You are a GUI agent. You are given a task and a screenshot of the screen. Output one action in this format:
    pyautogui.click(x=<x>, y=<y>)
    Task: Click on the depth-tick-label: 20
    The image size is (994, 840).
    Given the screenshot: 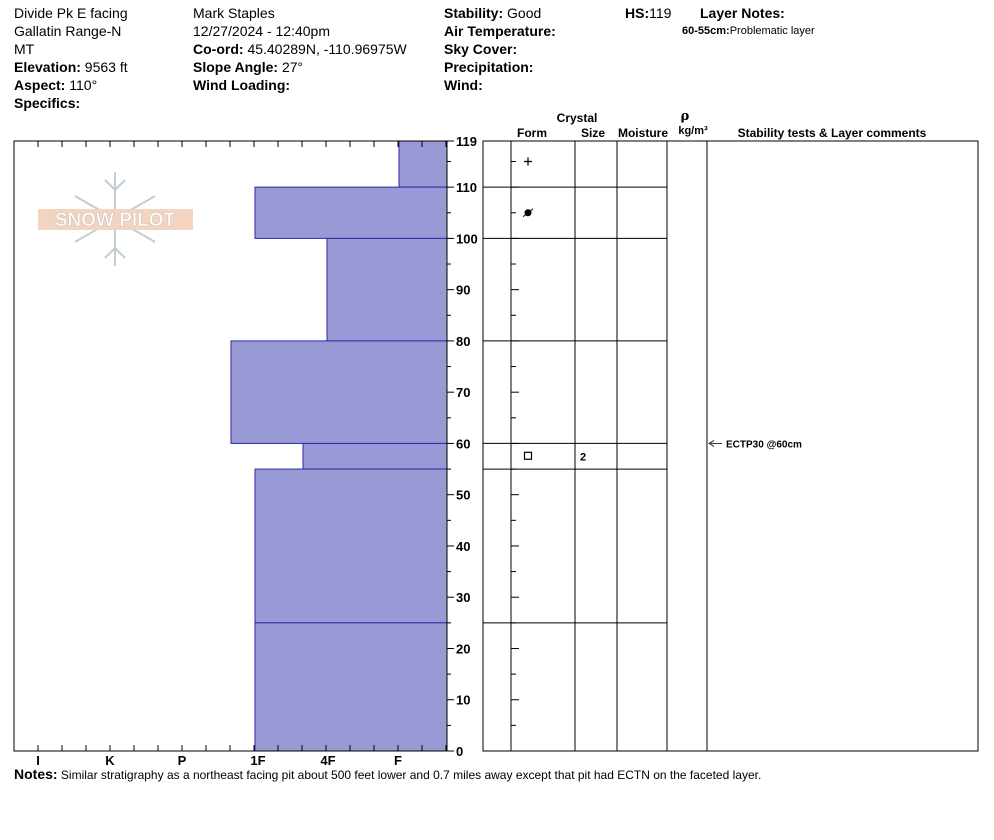 What is the action you would take?
    pyautogui.click(x=463, y=648)
    